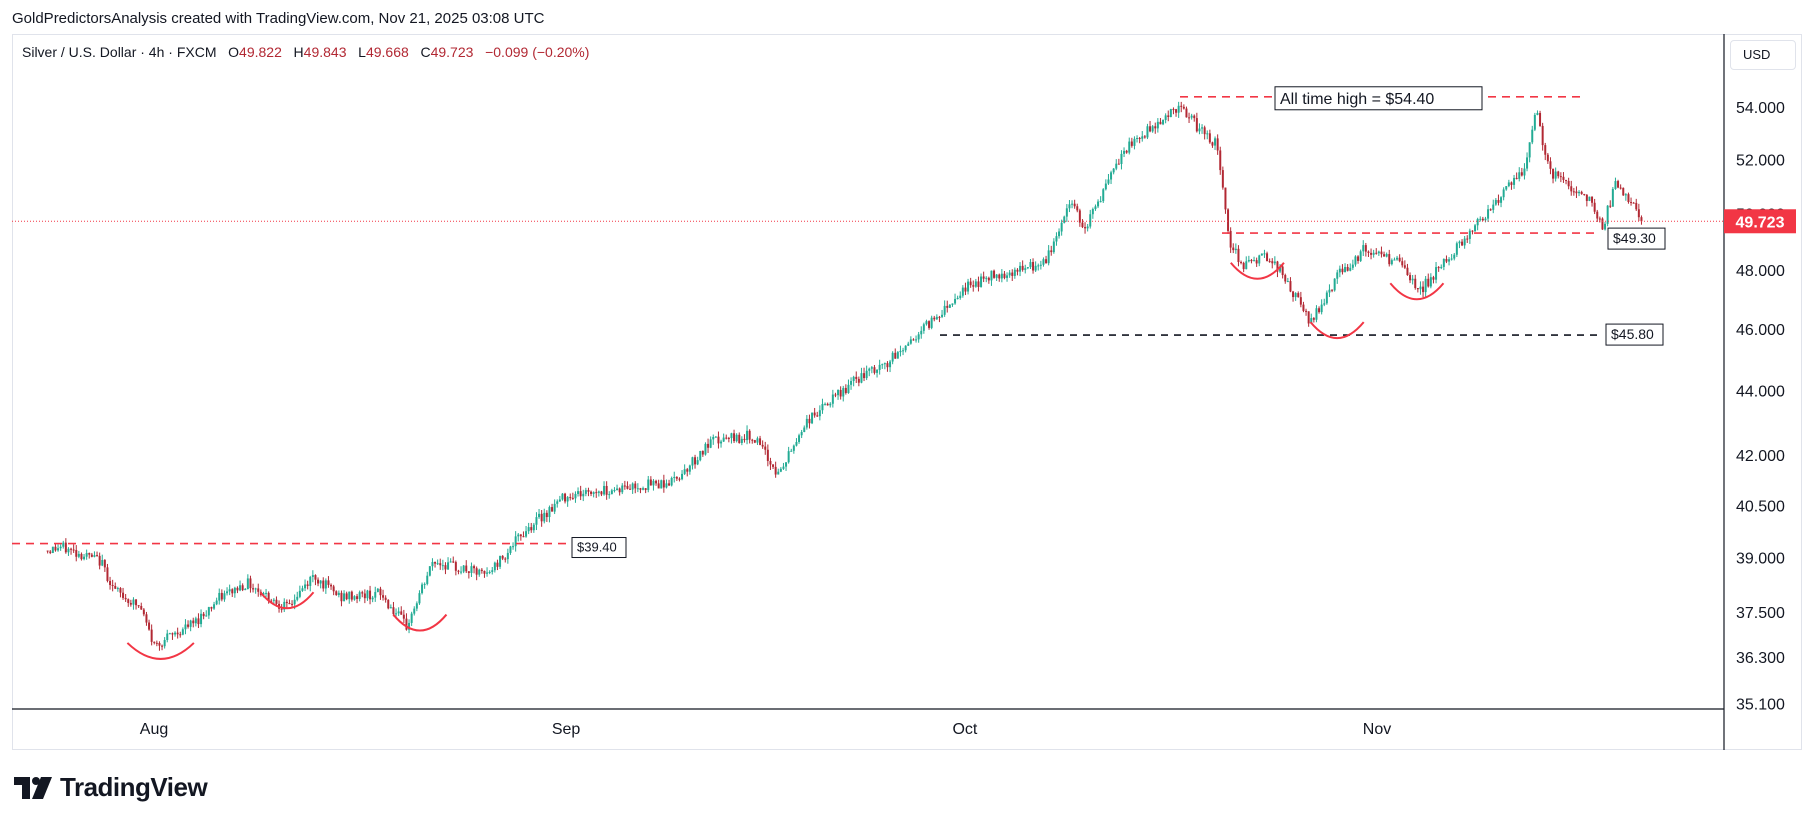 The height and width of the screenshot is (824, 1814). I want to click on level-49-30-label: $49.30, so click(1636, 238).